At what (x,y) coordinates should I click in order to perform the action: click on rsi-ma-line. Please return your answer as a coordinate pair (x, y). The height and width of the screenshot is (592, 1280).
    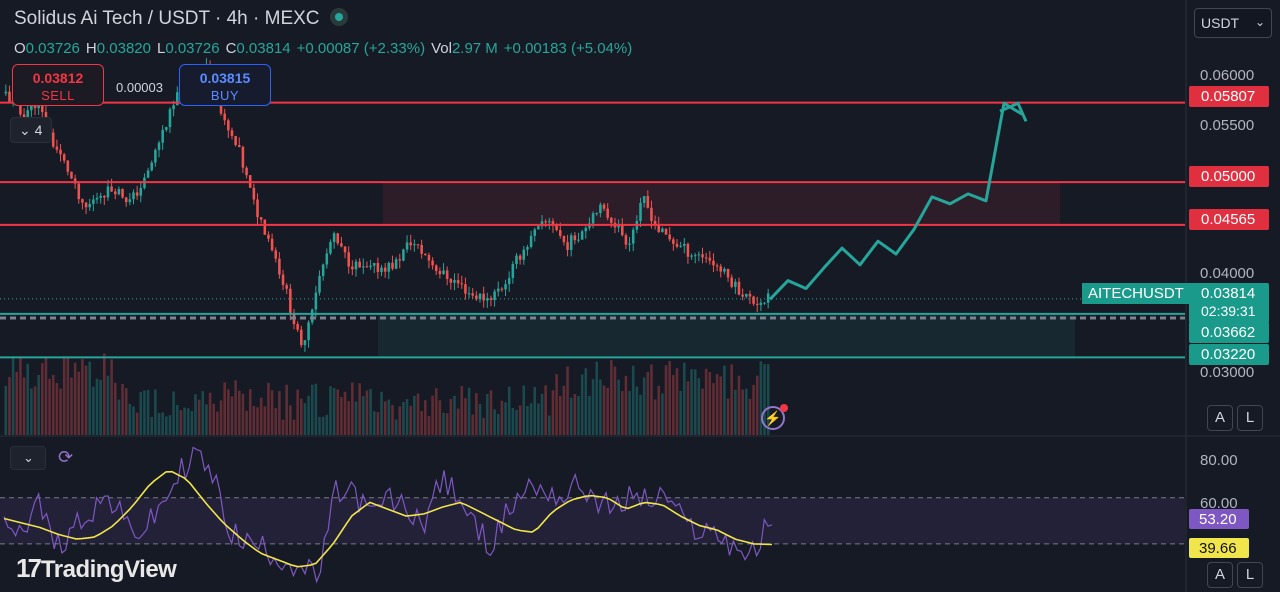
    Looking at the image, I should click on (388, 519).